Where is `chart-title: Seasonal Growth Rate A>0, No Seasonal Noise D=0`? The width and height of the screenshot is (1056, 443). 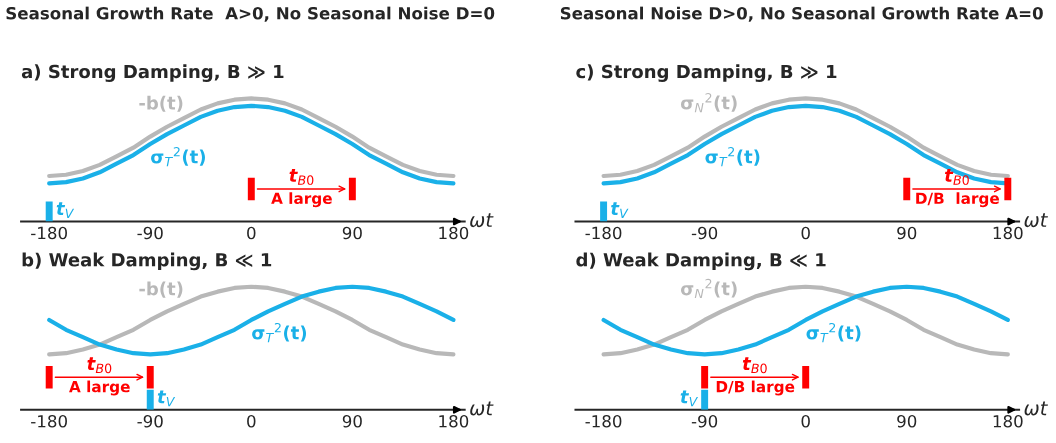 chart-title: Seasonal Growth Rate A>0, No Seasonal Noise D=0 is located at coordinates (250, 14).